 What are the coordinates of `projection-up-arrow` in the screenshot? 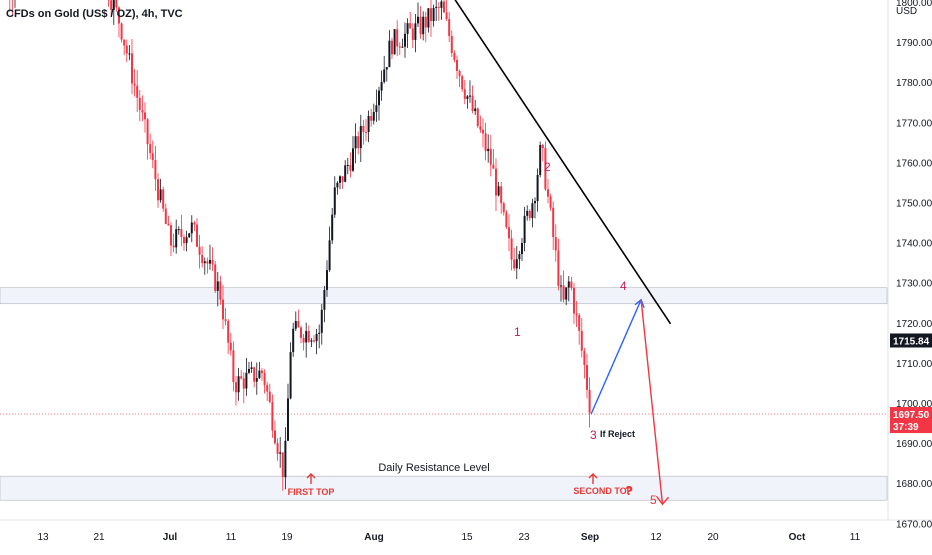 It's located at (616, 357).